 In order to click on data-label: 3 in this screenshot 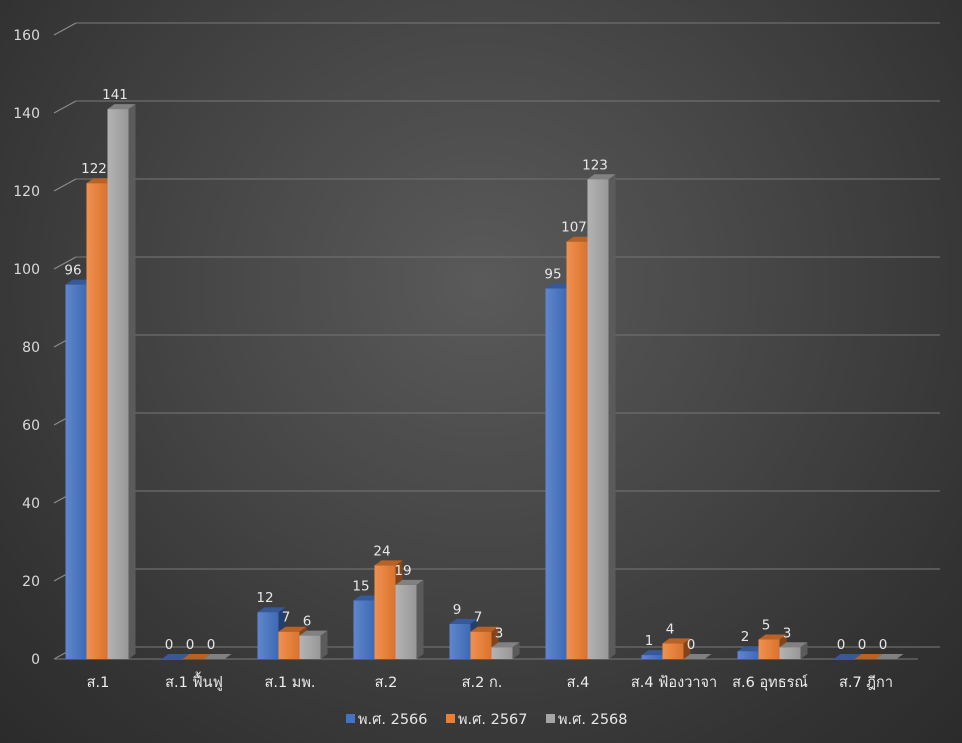, I will do `click(499, 633)`.